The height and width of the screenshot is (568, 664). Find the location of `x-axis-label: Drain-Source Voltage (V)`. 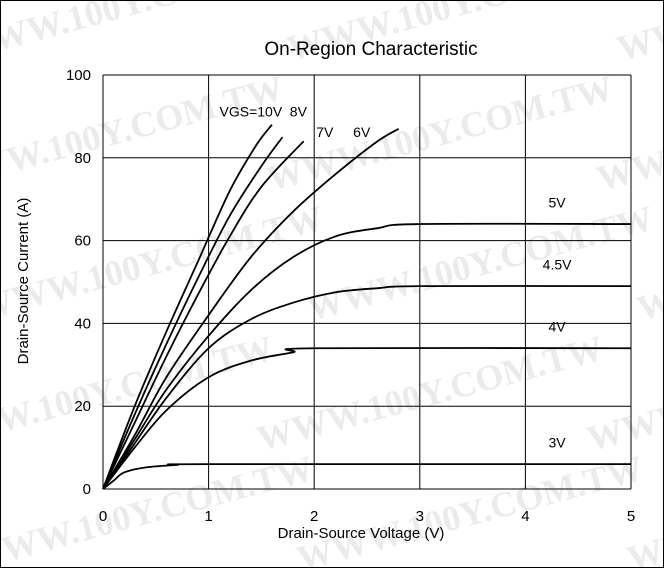

x-axis-label: Drain-Source Voltage (V) is located at coordinates (361, 533).